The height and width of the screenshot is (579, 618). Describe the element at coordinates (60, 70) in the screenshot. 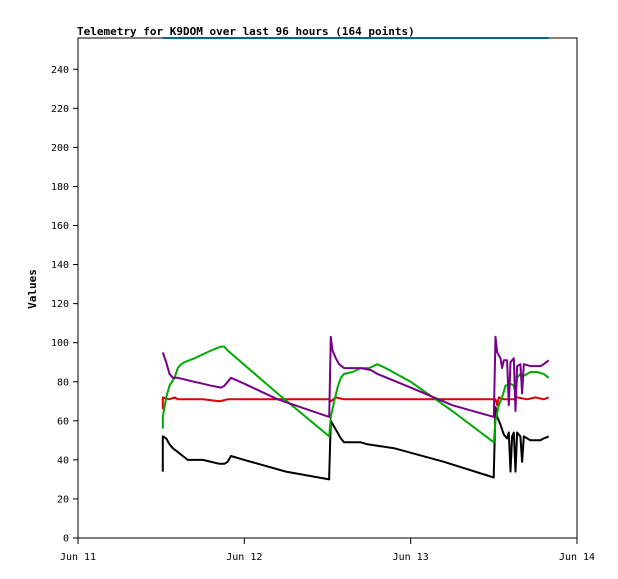

I see `y-tick-label: 240` at that location.